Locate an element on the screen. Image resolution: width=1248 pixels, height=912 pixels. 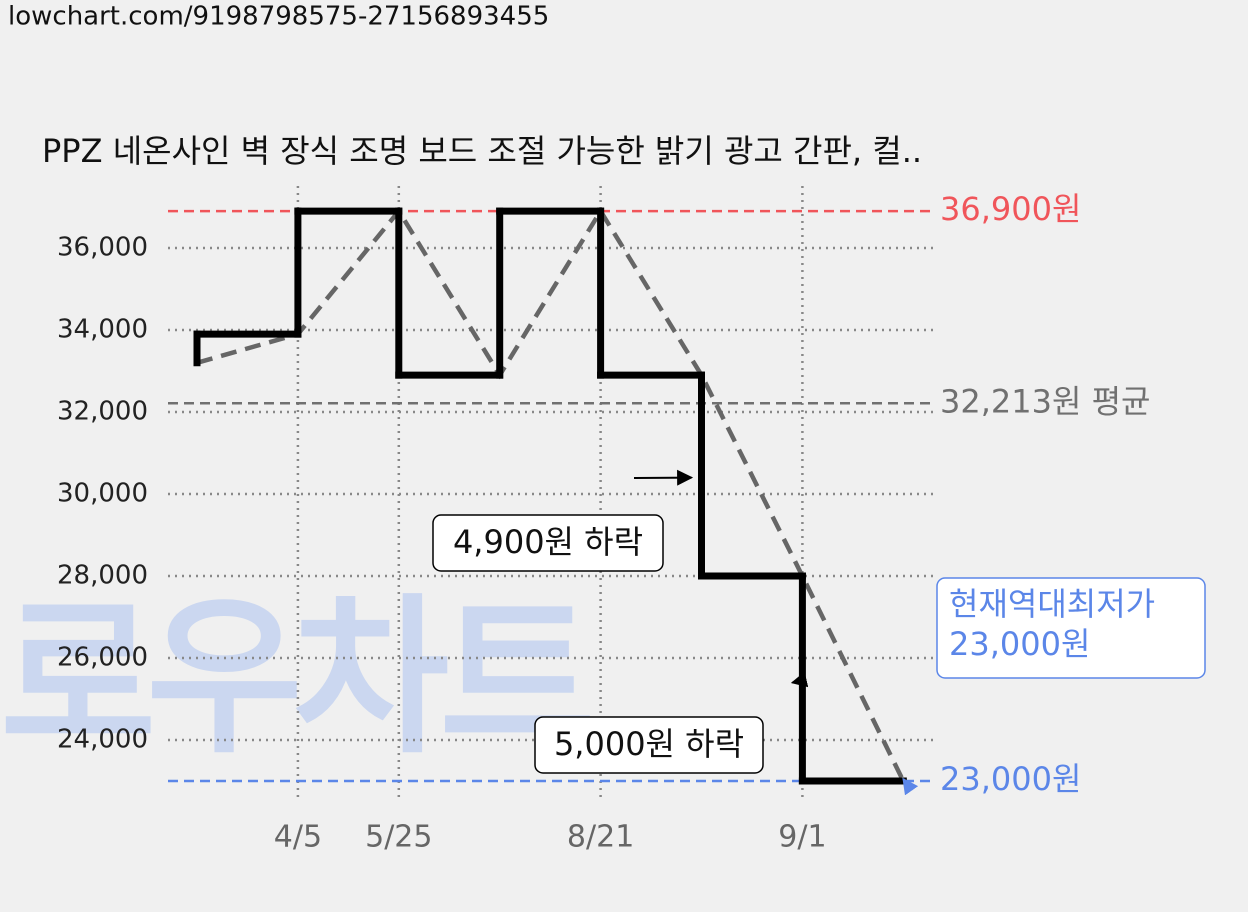
y-tick-label: 34,000 is located at coordinates (102, 330).